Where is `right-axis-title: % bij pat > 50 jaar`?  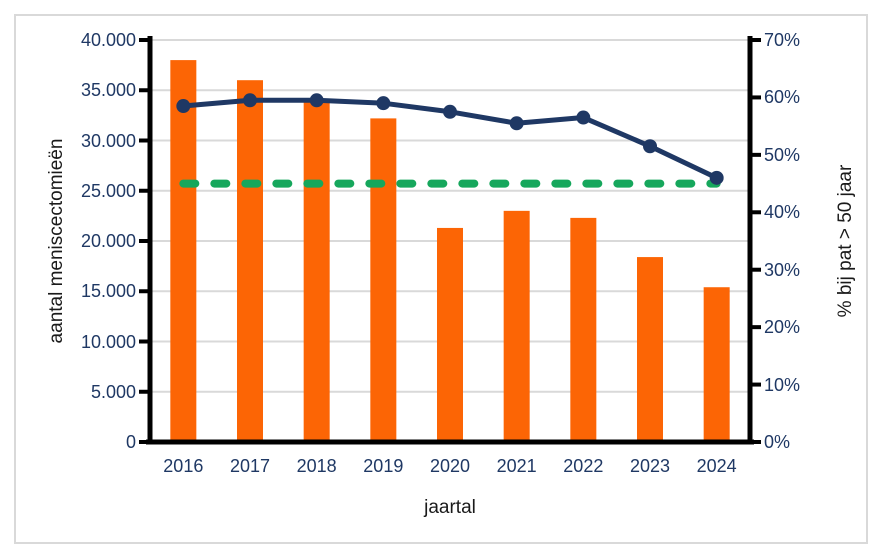 right-axis-title: % bij pat > 50 jaar is located at coordinates (845, 241).